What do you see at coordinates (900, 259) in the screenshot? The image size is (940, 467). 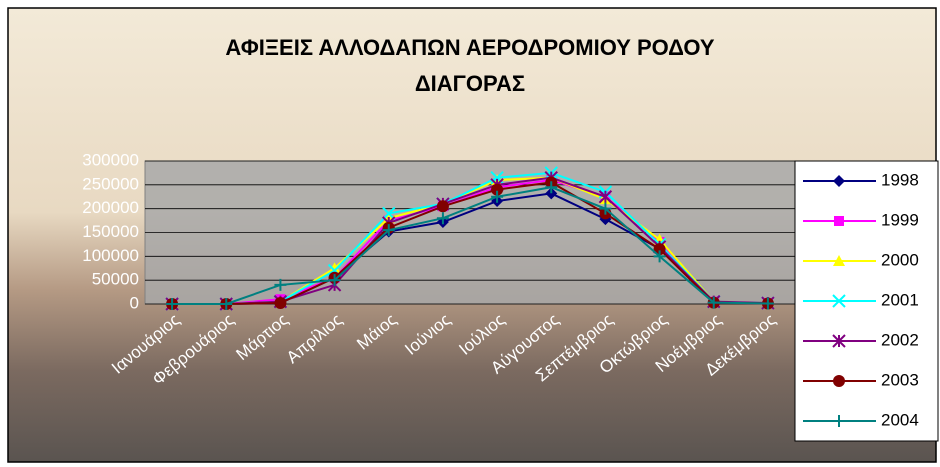 I see `legend-label: 2000` at bounding box center [900, 259].